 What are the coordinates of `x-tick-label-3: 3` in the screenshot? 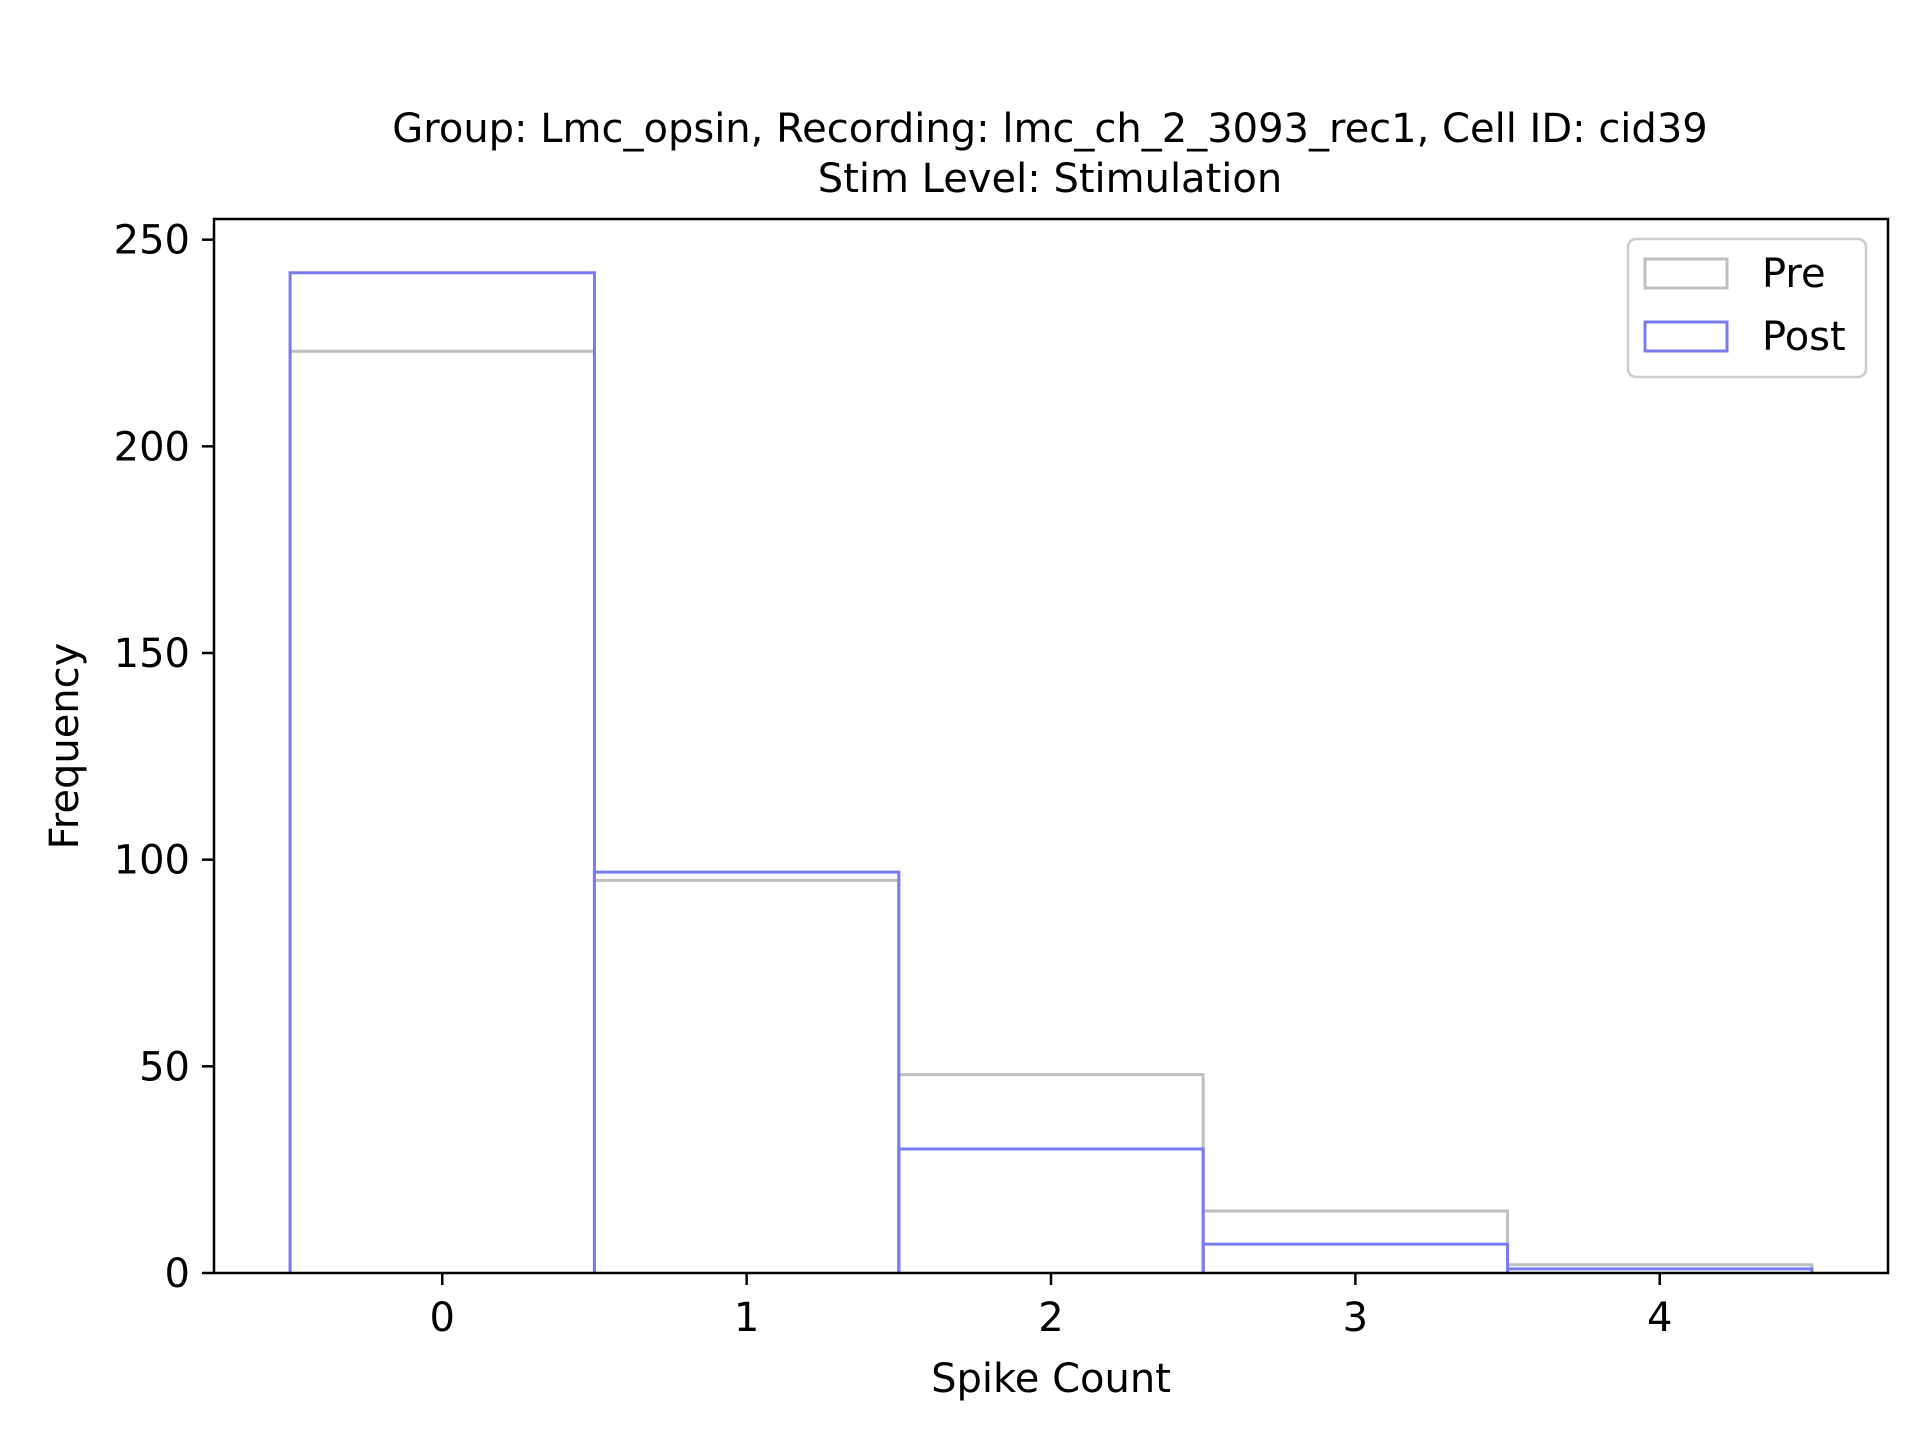 It's located at (1355, 1318).